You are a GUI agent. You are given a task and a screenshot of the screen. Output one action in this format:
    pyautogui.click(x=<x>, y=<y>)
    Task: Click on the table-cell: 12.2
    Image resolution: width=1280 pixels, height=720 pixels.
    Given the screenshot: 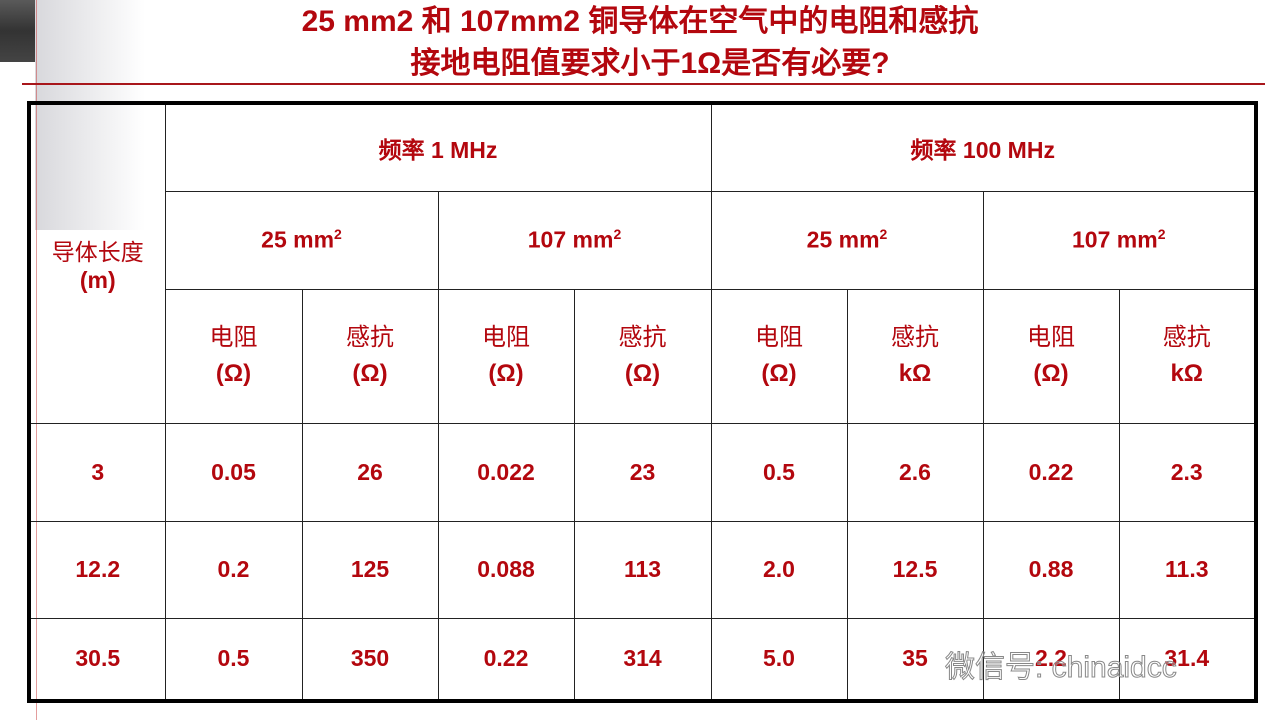 What is the action you would take?
    pyautogui.click(x=97, y=569)
    